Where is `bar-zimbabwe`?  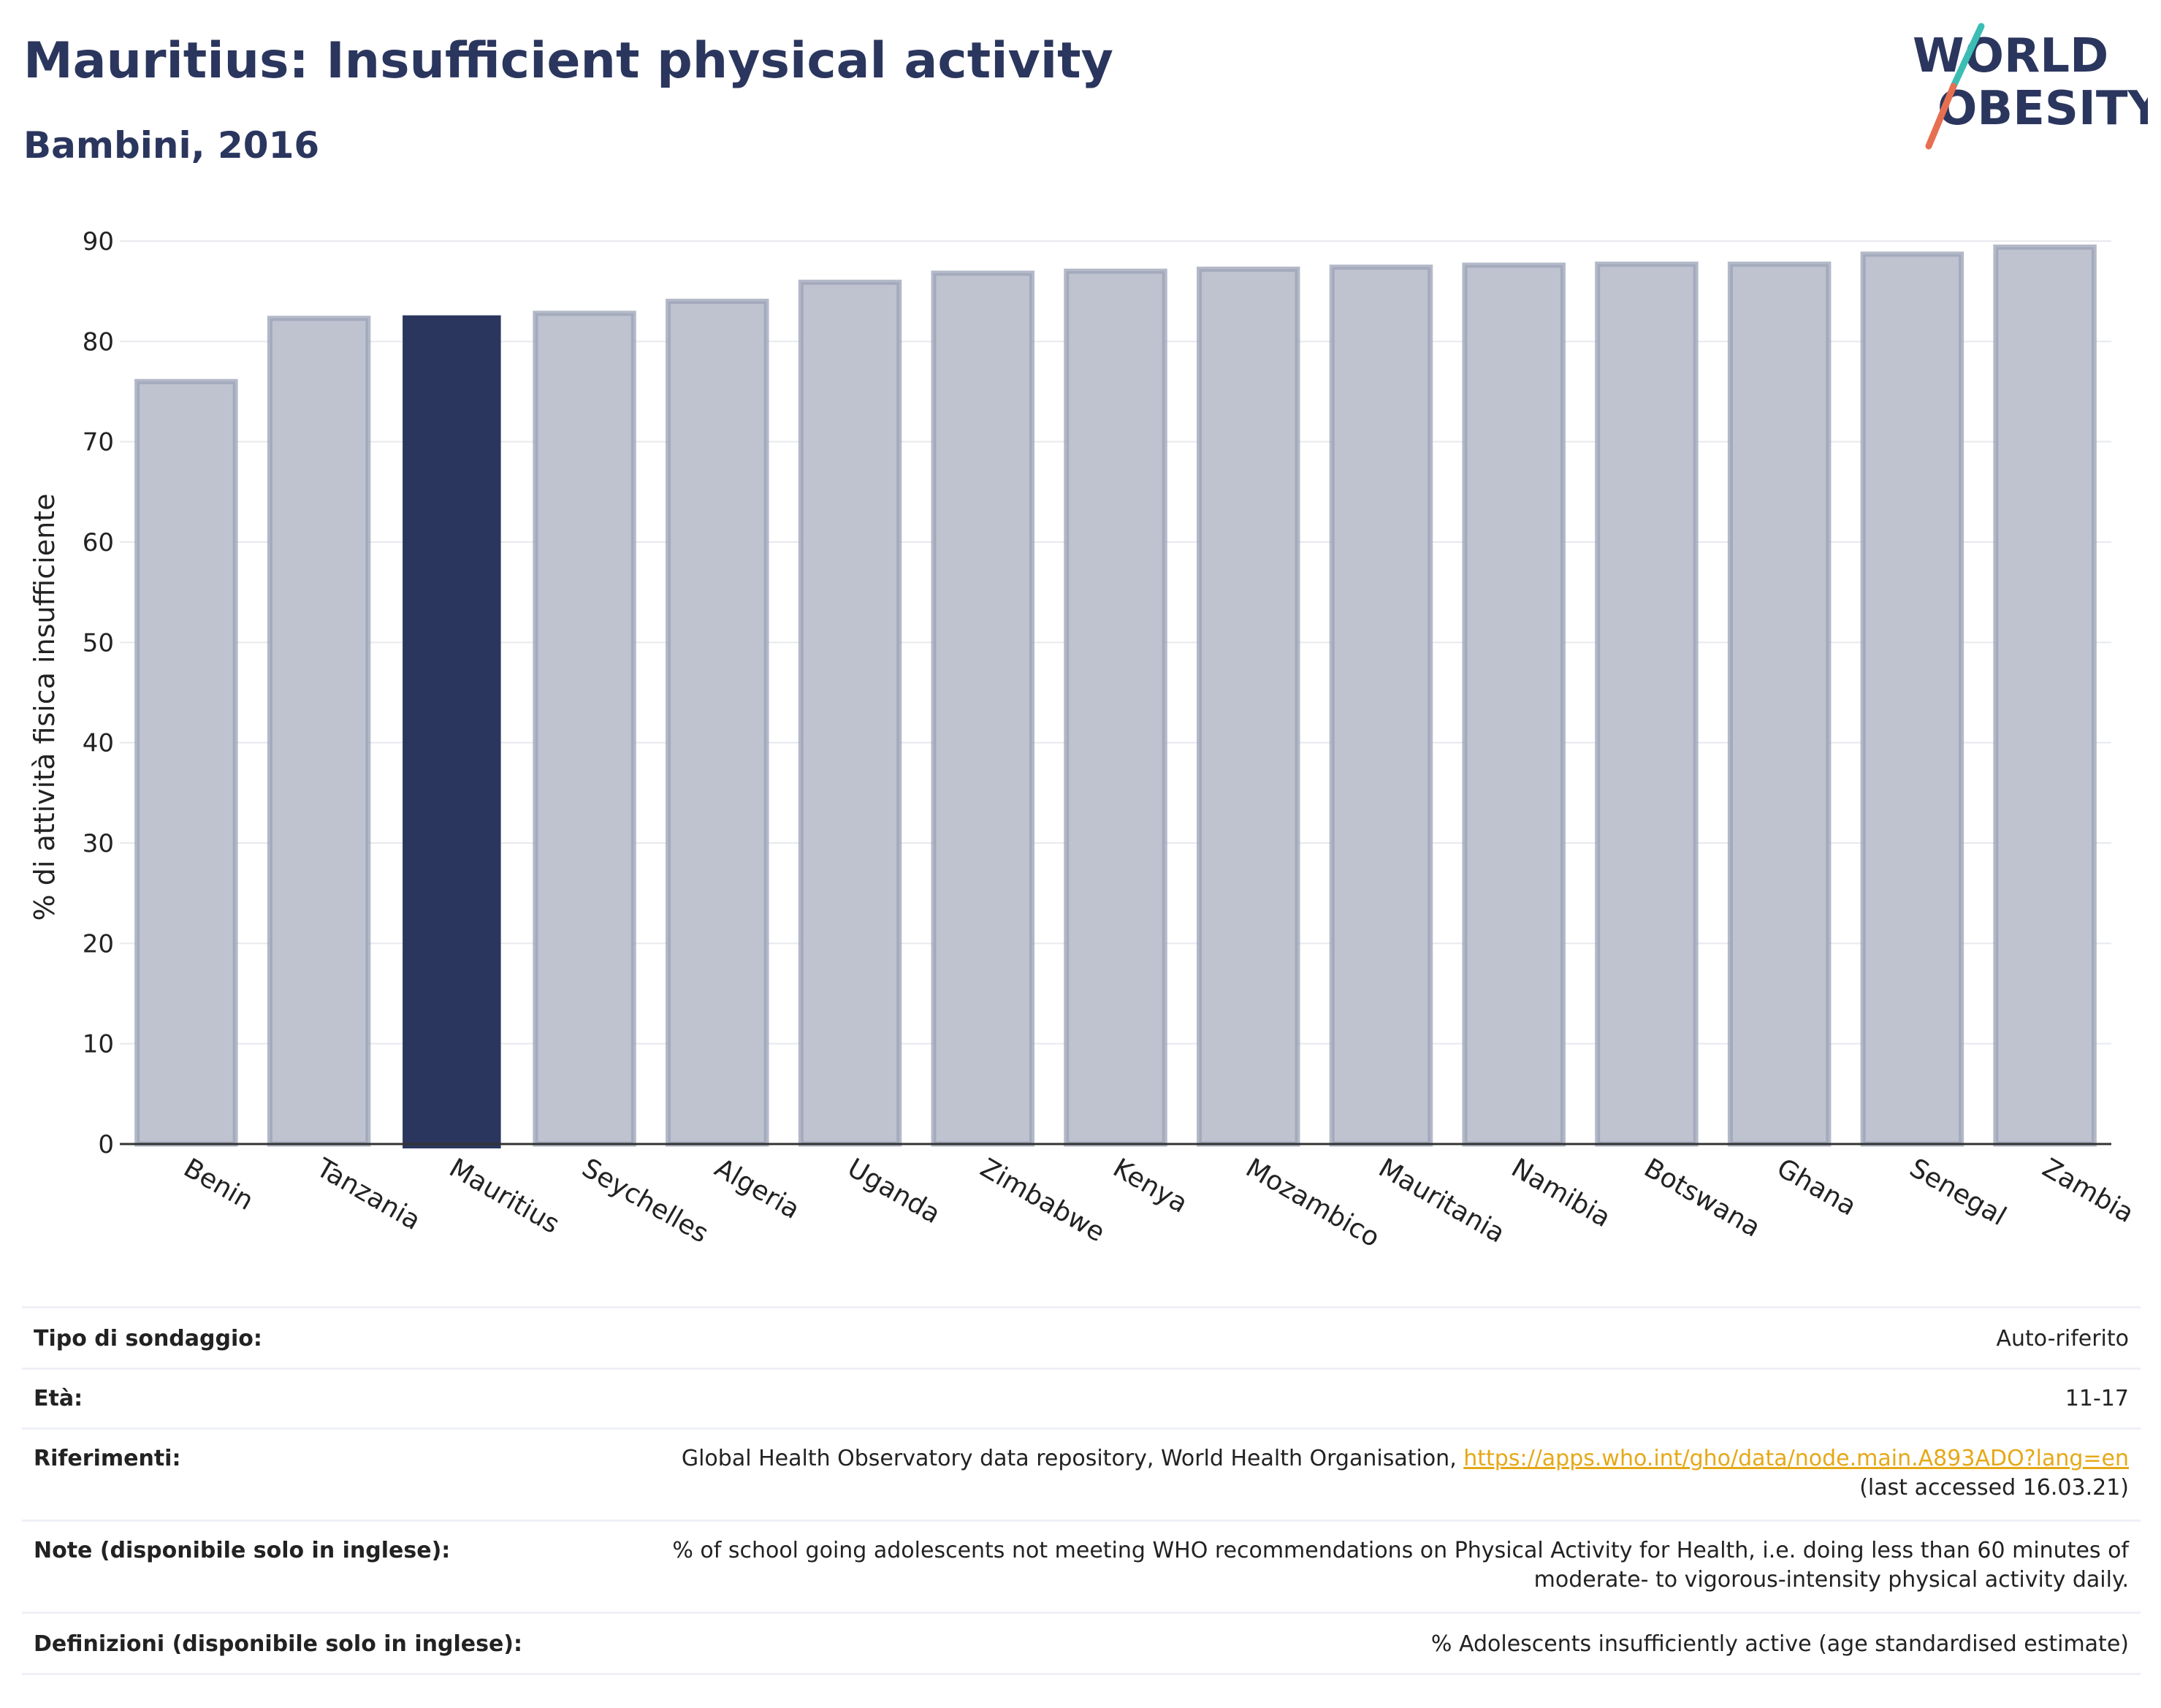
bar-zimbabwe is located at coordinates (983, 708).